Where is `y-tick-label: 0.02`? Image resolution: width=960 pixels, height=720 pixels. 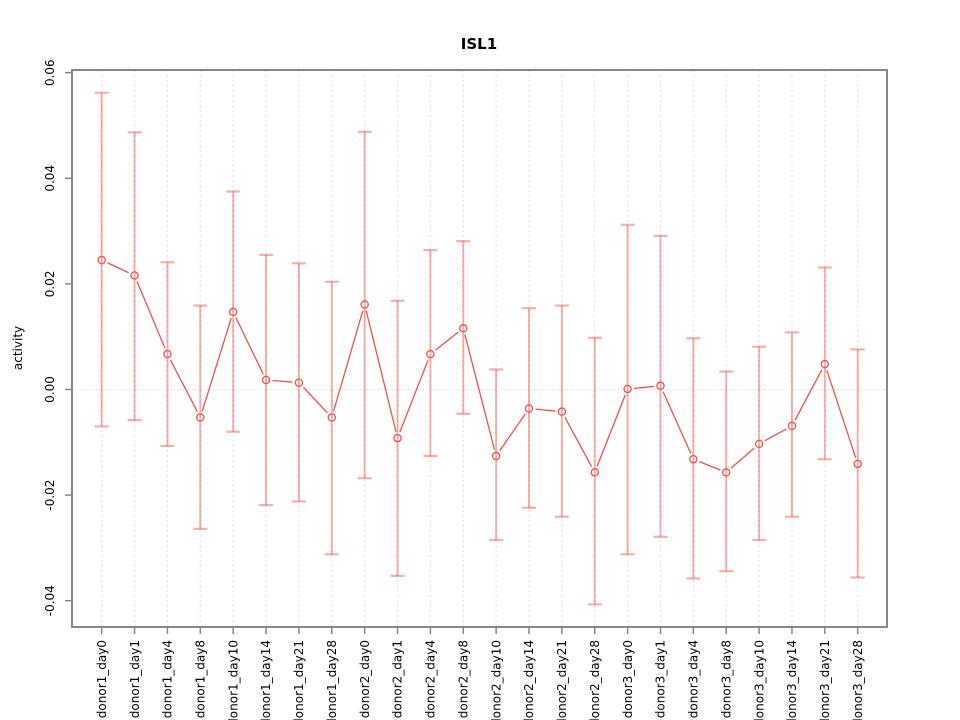 y-tick-label: 0.02 is located at coordinates (50, 284).